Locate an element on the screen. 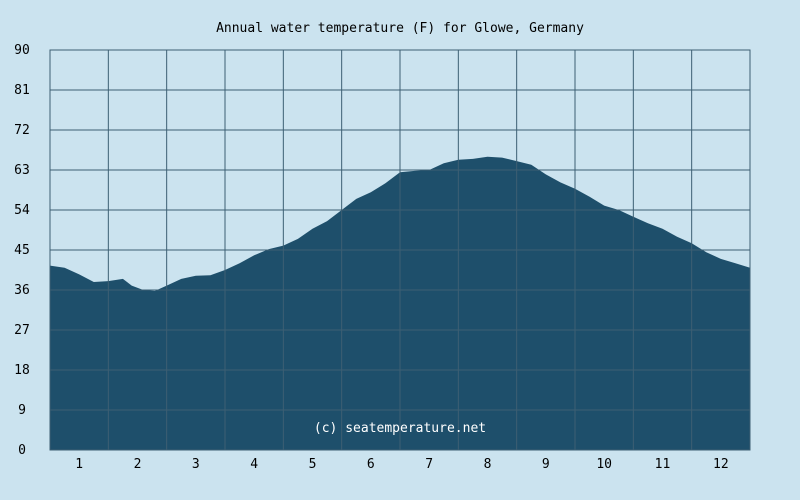 The image size is (800, 500). credit-text: (c) seatemperature.net is located at coordinates (400, 428).